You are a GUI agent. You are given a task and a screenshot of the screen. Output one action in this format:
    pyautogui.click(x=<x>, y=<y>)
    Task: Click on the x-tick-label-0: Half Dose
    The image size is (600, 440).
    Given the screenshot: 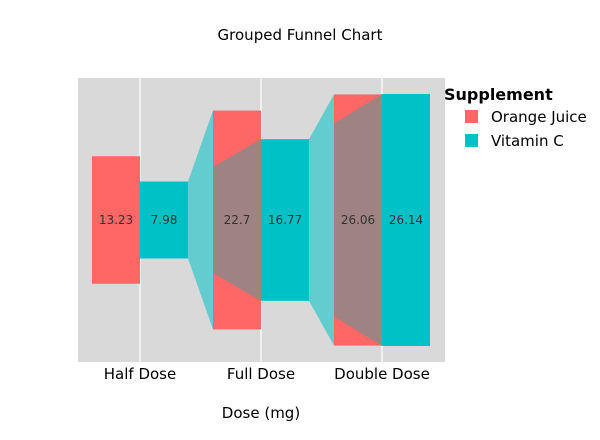 What is the action you would take?
    pyautogui.click(x=140, y=374)
    